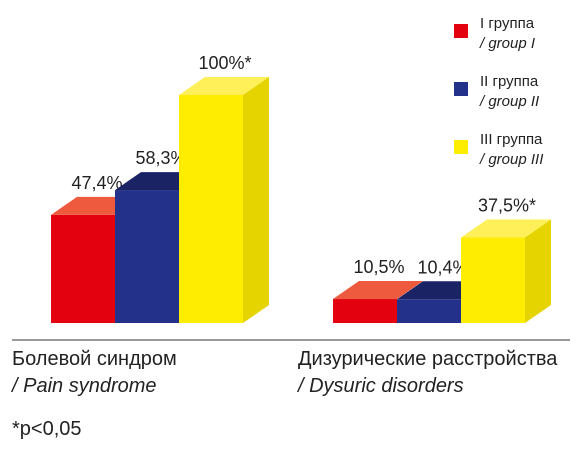  What do you see at coordinates (512, 159) in the screenshot?
I see `legend-label-en: / group III` at bounding box center [512, 159].